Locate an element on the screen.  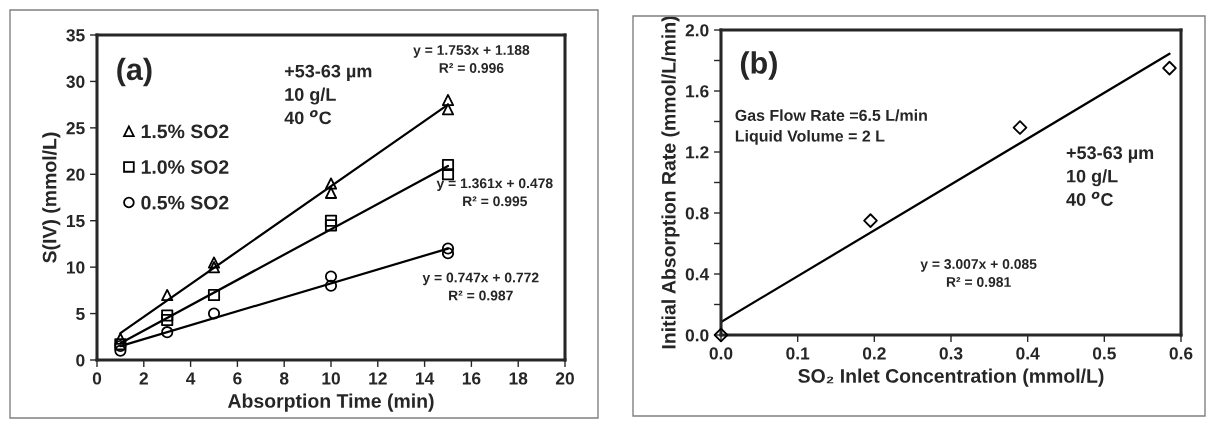
y-tick-label: 35 is located at coordinates (75, 35).